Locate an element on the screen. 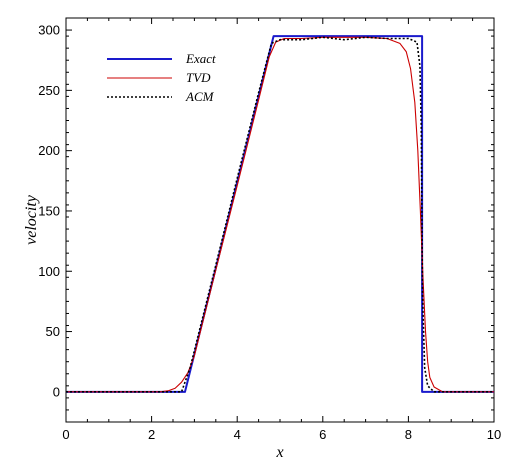 Image resolution: width=510 pixels, height=465 pixels. y-axis-label: velocity is located at coordinates (31, 219).